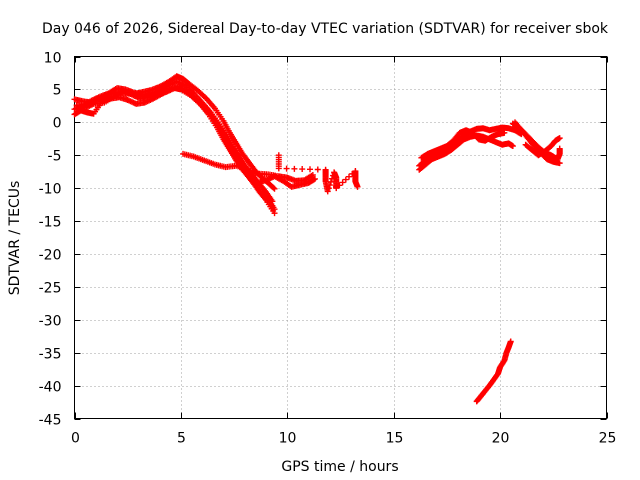 Image resolution: width=640 pixels, height=480 pixels. What do you see at coordinates (50, 355) in the screenshot?
I see `y-tick-label: -35` at bounding box center [50, 355].